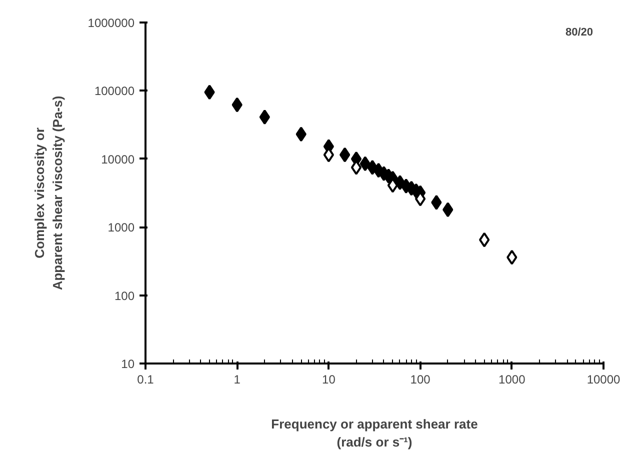  I want to click on x-tick-label: 100, so click(420, 379).